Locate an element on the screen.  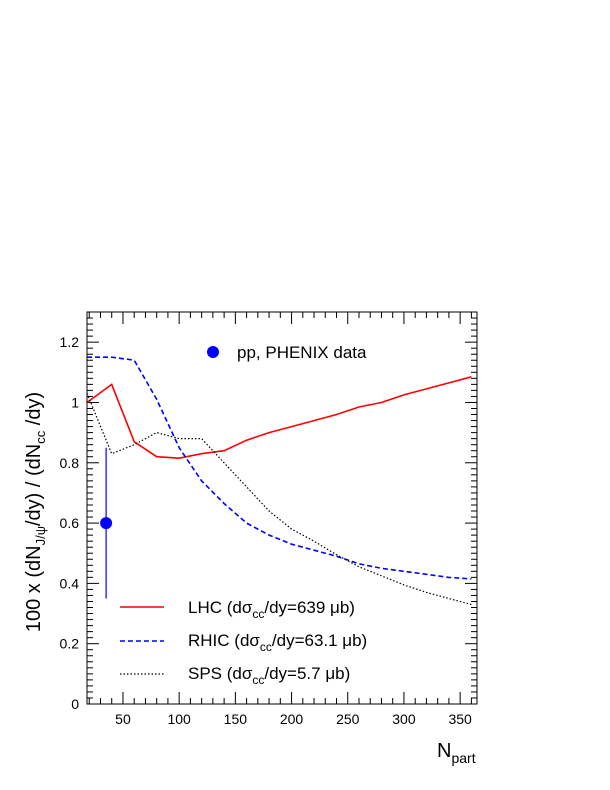
x-axis-title-main: N is located at coordinates (444, 751).